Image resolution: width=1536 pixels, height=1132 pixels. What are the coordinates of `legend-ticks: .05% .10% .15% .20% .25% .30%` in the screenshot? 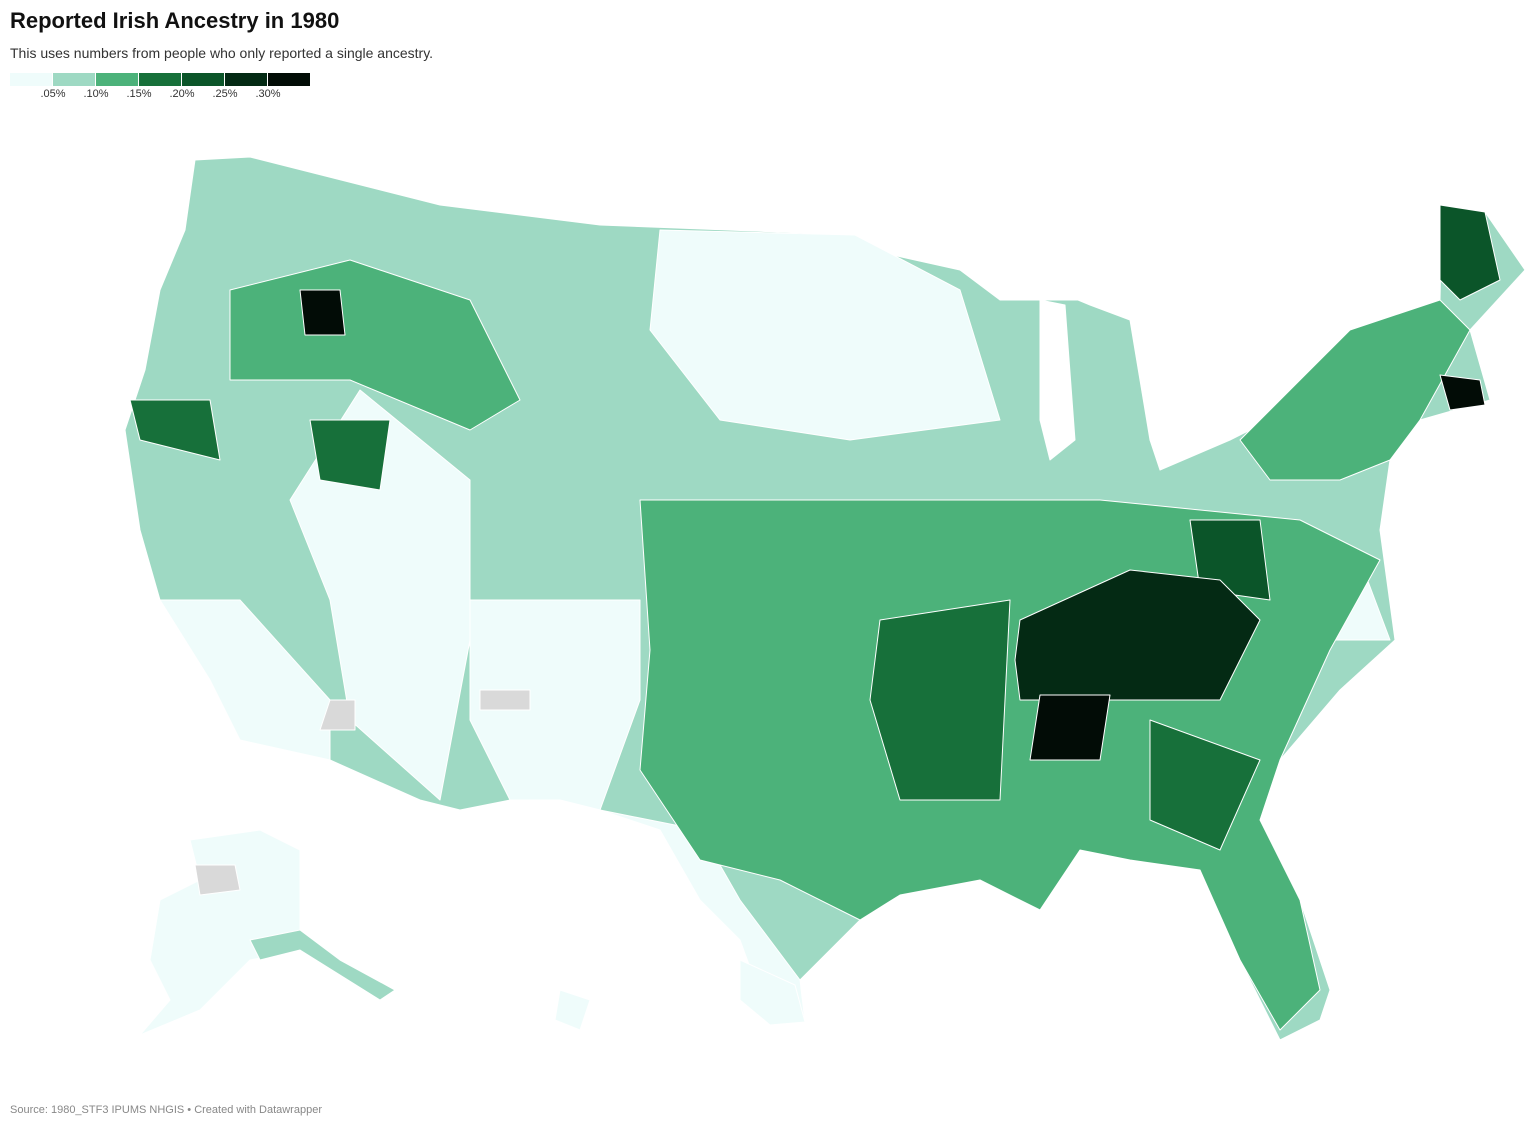 It's located at (170, 95).